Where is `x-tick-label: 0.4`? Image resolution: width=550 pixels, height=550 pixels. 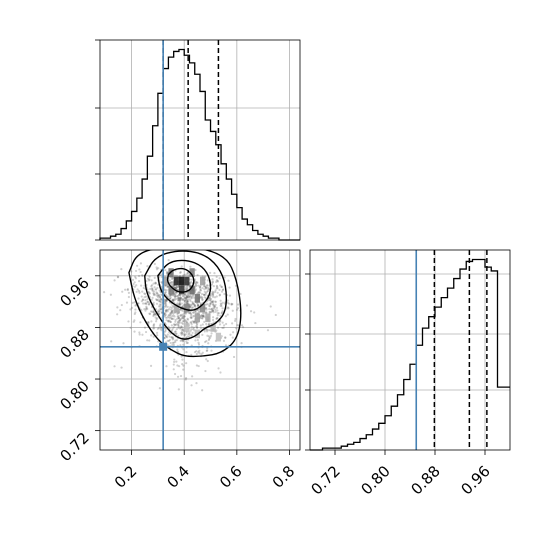 x-tick-label: 0.4 is located at coordinates (178, 477).